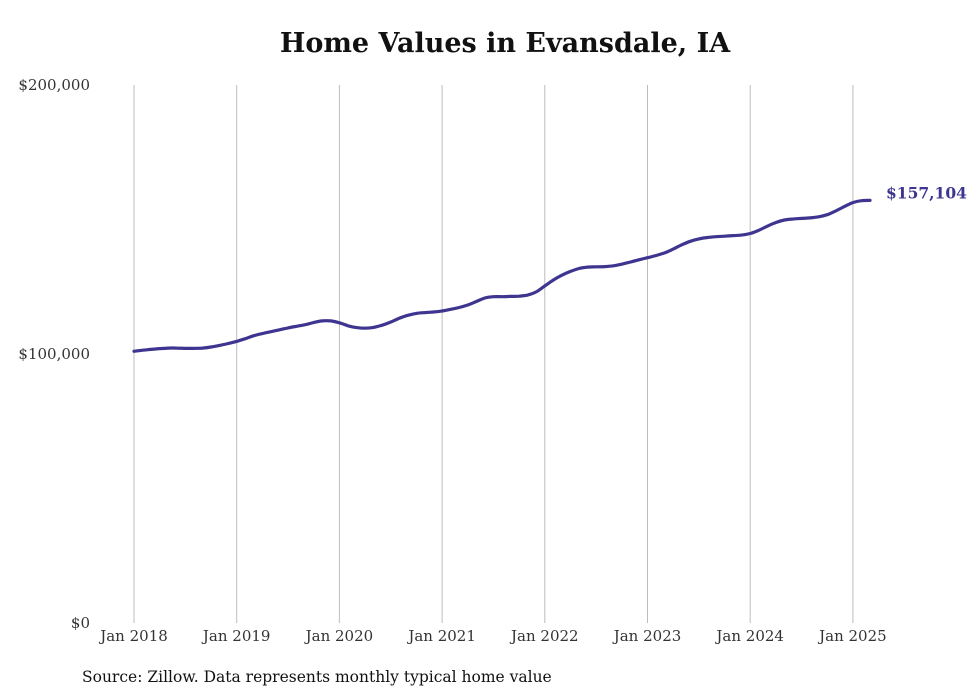  Describe the element at coordinates (54, 85) in the screenshot. I see `y-tick-label: $200,000` at that location.